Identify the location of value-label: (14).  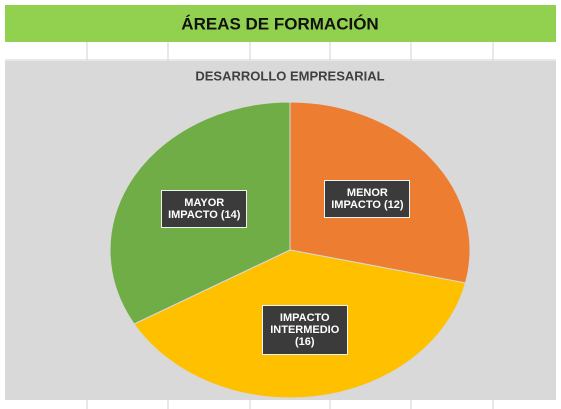
(230, 215).